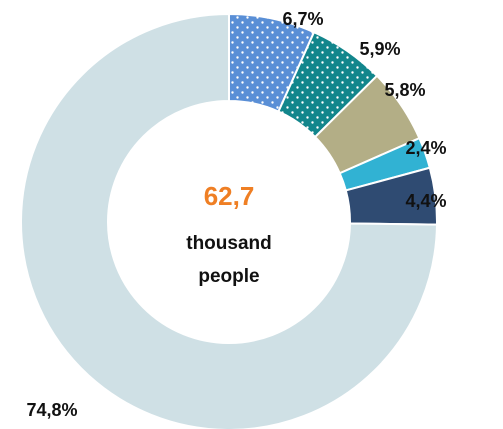 Image resolution: width=503 pixels, height=429 pixels. What do you see at coordinates (302, 19) in the screenshot?
I see `slice-percentage-label: 6,7%` at bounding box center [302, 19].